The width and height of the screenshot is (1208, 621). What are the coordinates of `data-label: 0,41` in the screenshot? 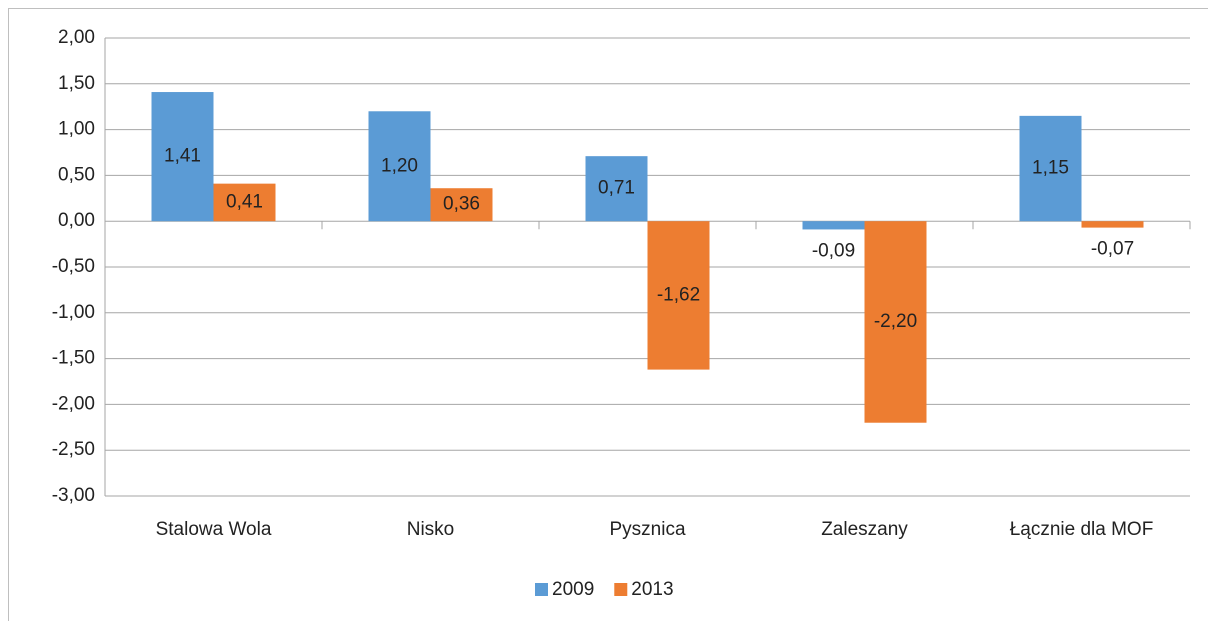 It's located at (244, 201).